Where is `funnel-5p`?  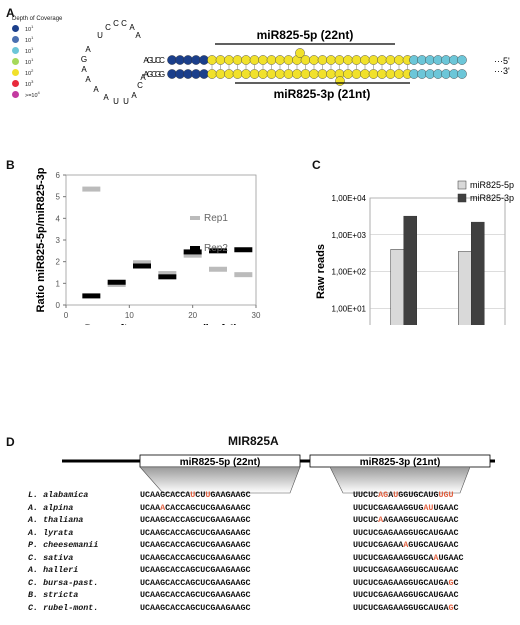 funnel-5p is located at coordinates (220, 480).